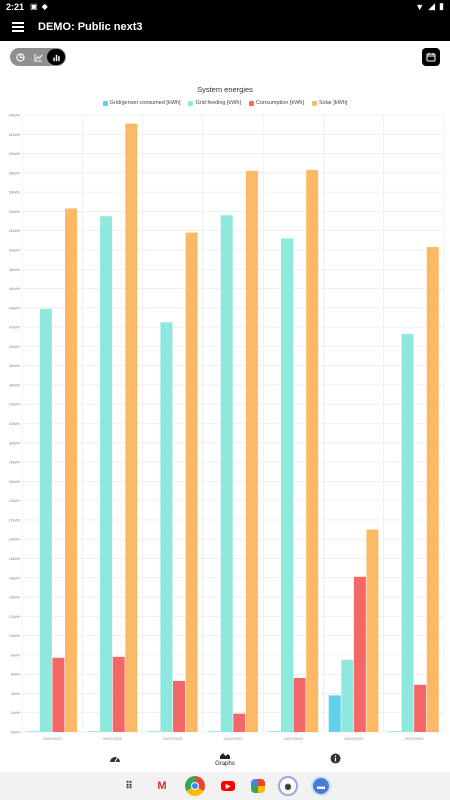 This screenshot has height=800, width=450. Describe the element at coordinates (431, 57) in the screenshot. I see `calendar-button` at that location.